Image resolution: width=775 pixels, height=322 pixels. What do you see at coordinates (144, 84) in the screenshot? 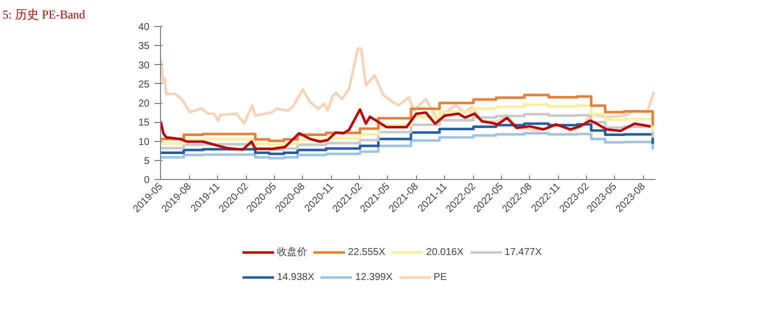
I see `y-tick-label: 25` at bounding box center [144, 84].